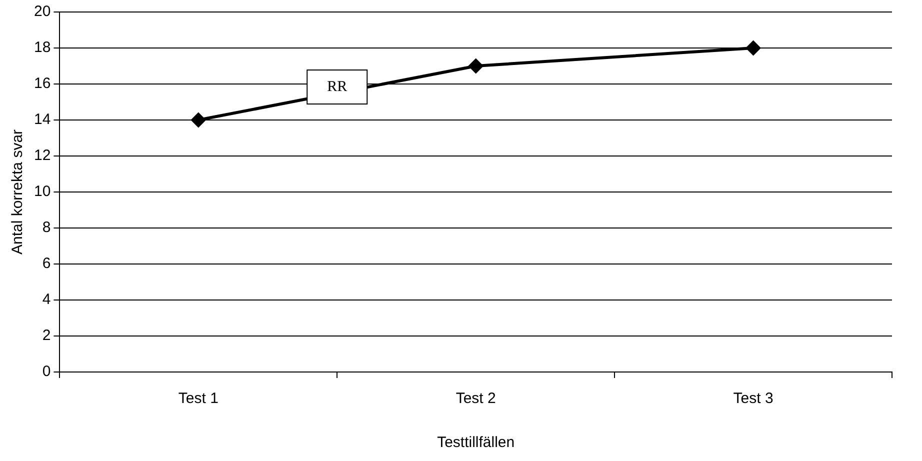 This screenshot has width=922, height=461. What do you see at coordinates (198, 399) in the screenshot?
I see `x-tick-label: Test 1` at bounding box center [198, 399].